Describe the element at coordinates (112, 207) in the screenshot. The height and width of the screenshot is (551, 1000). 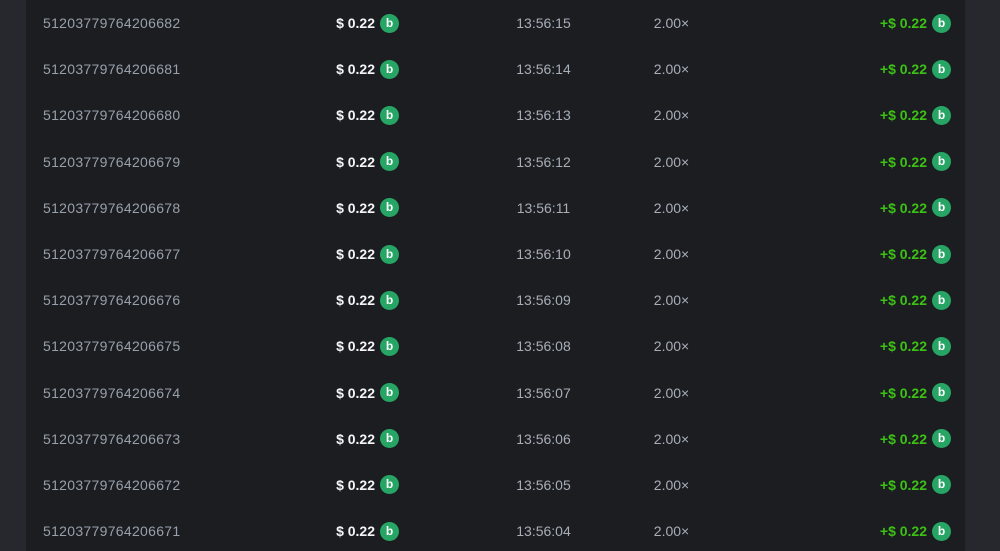
I see `bet-id: 51203779764206678` at that location.